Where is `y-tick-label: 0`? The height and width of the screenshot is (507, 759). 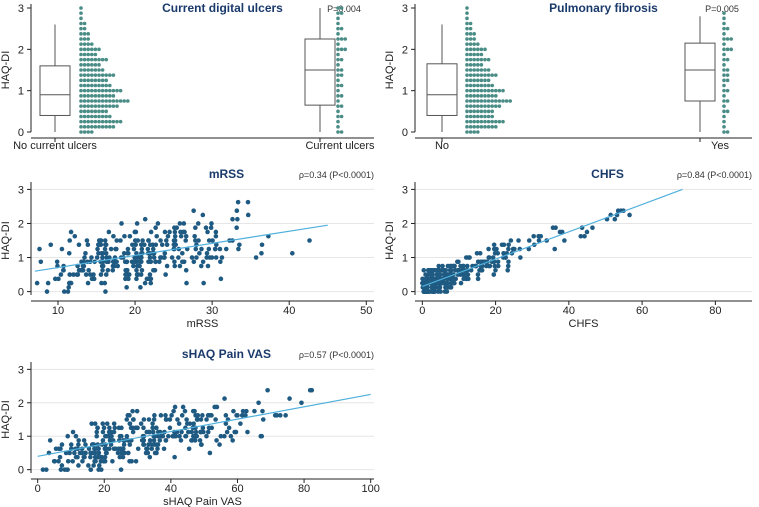 y-tick-label: 0 is located at coordinates (21, 293).